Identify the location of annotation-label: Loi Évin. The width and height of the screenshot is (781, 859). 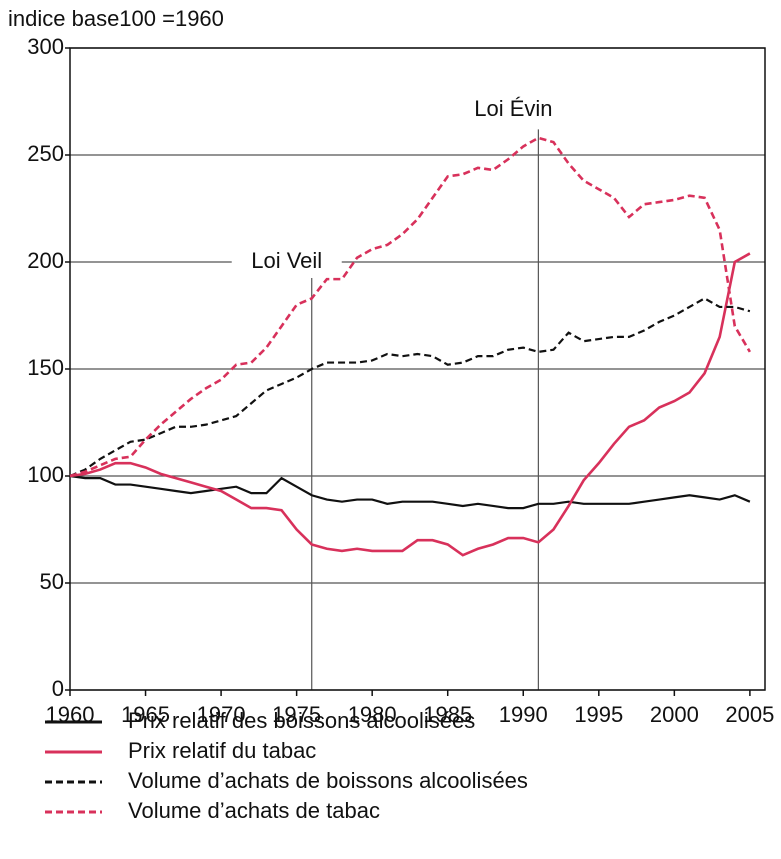
(513, 108).